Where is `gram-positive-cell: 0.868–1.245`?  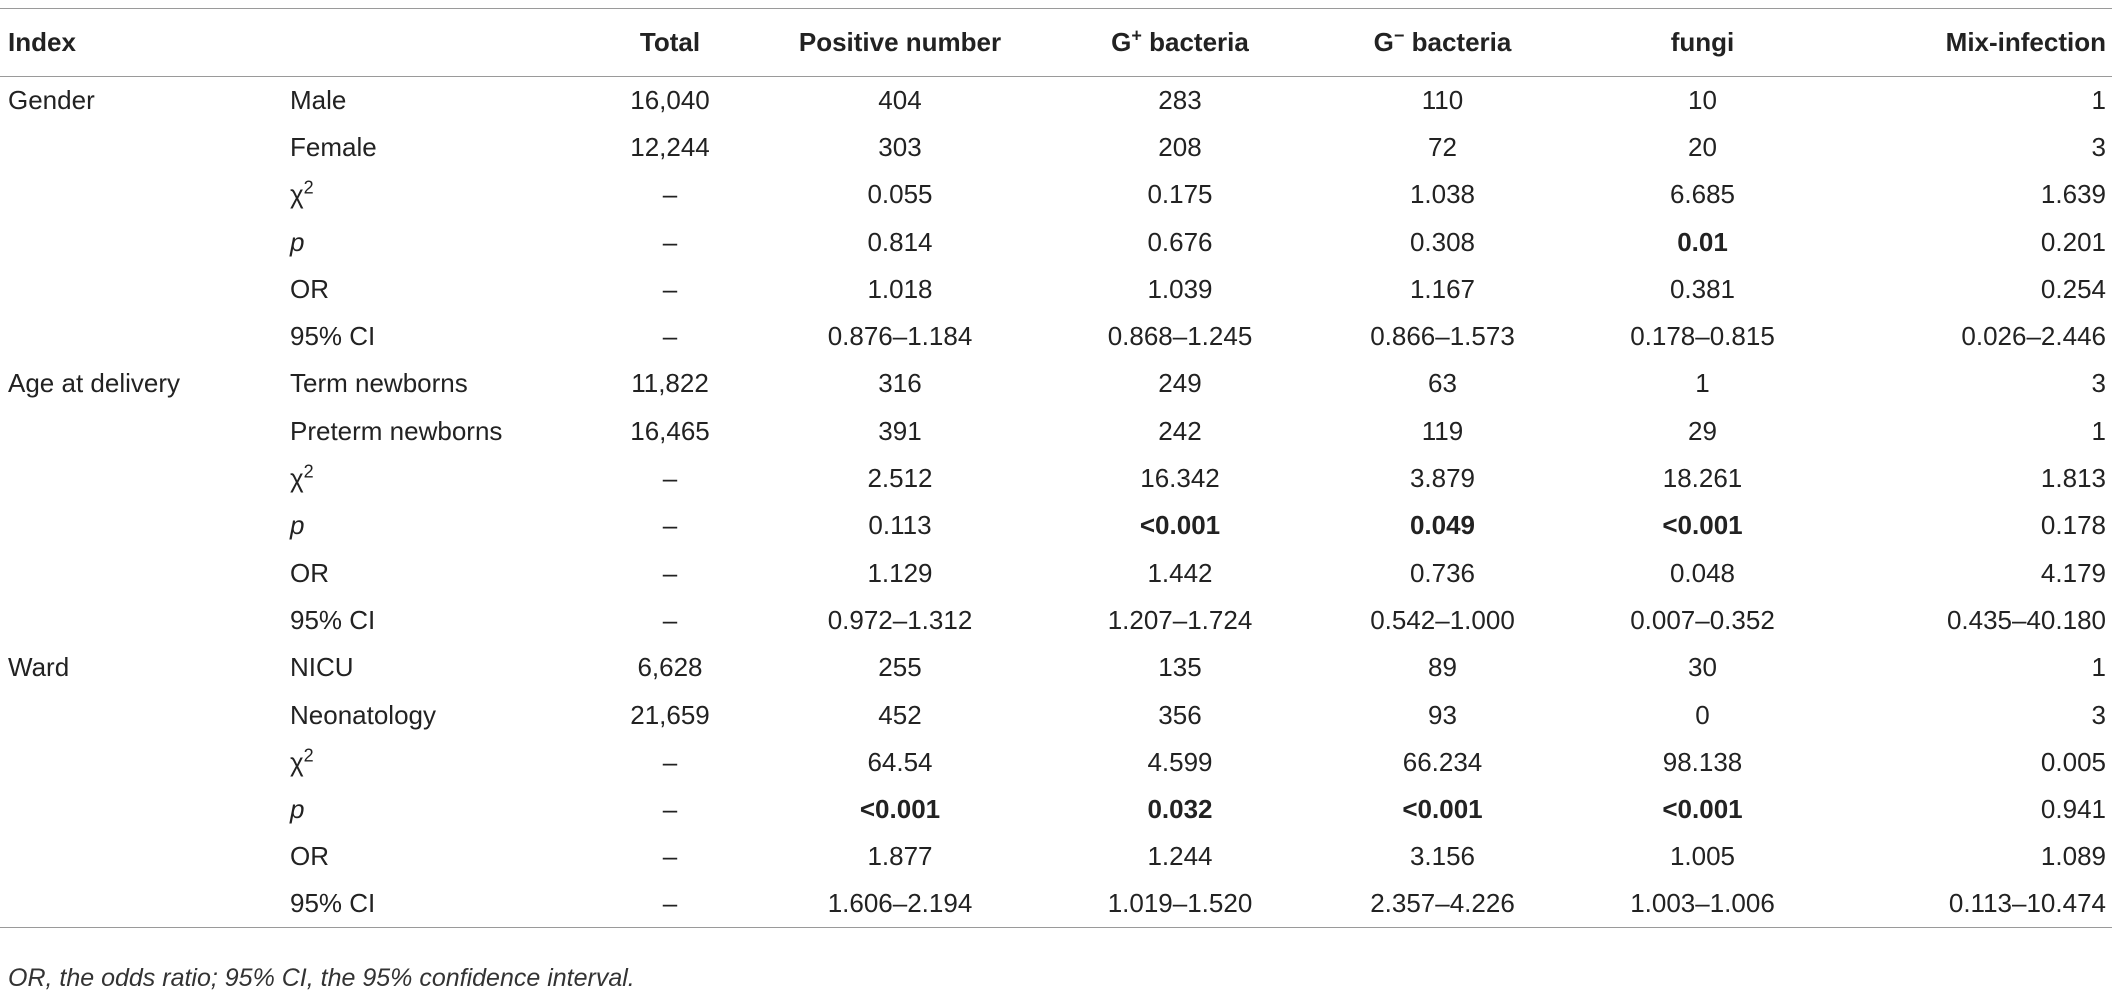
gram-positive-cell: 0.868–1.245 is located at coordinates (1180, 336).